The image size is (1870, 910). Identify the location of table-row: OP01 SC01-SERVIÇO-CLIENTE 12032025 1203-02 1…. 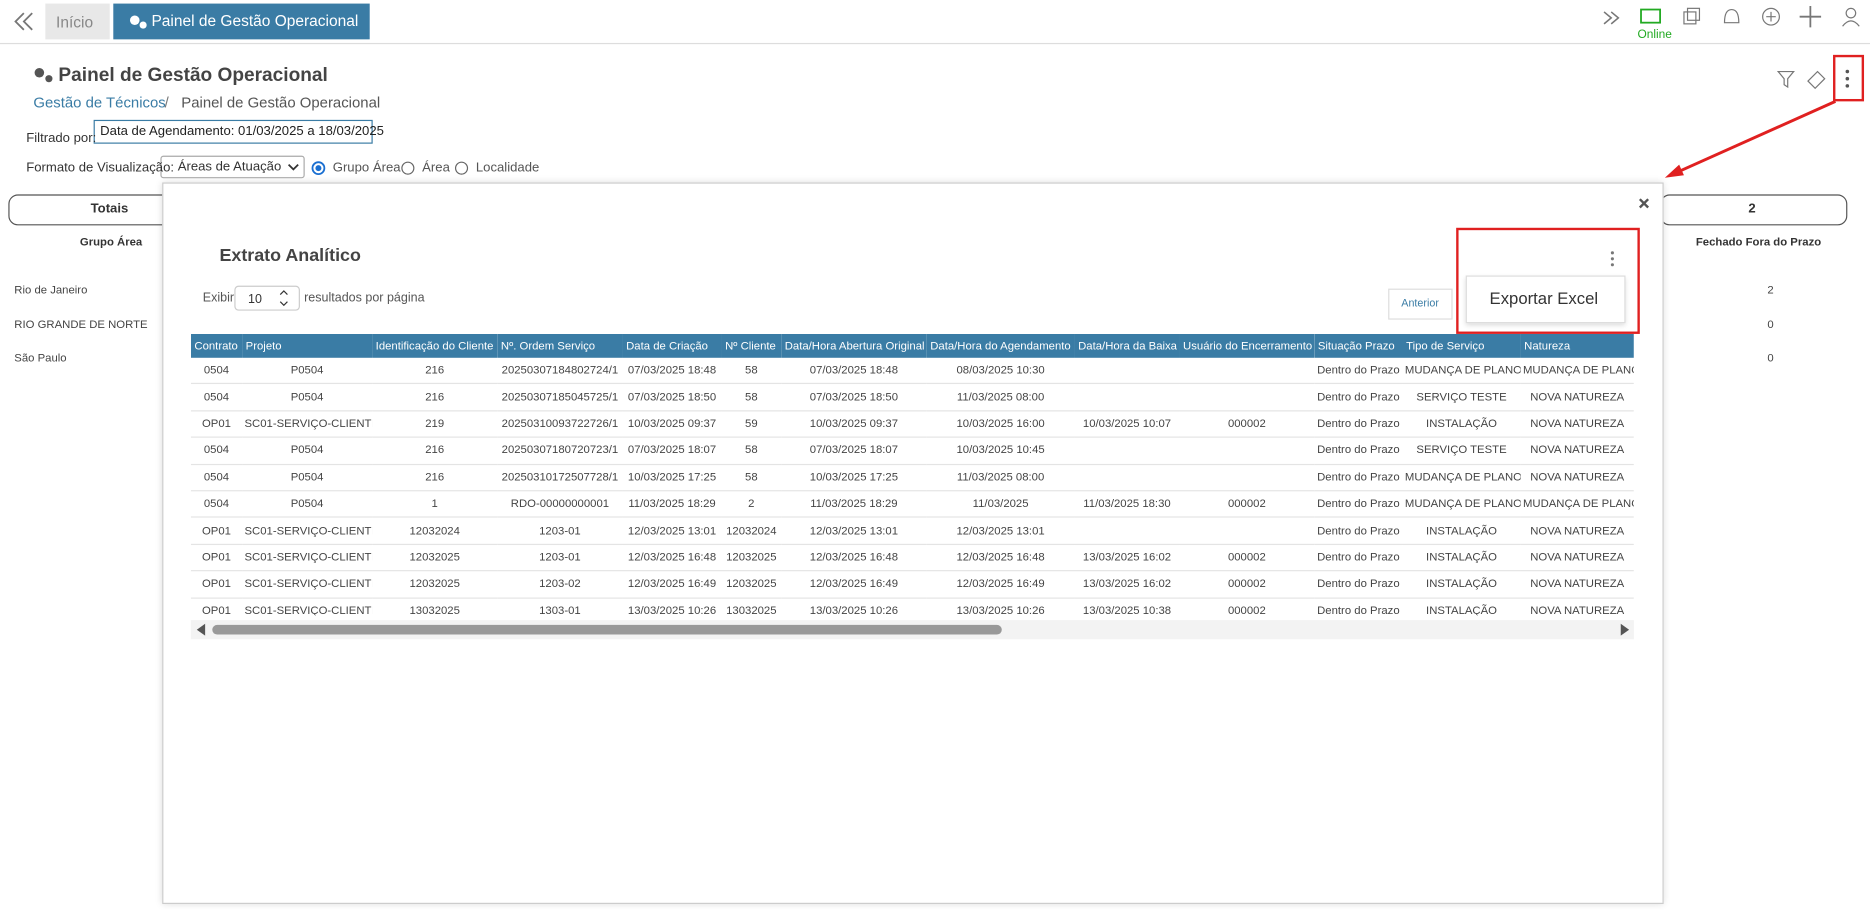
(912, 584).